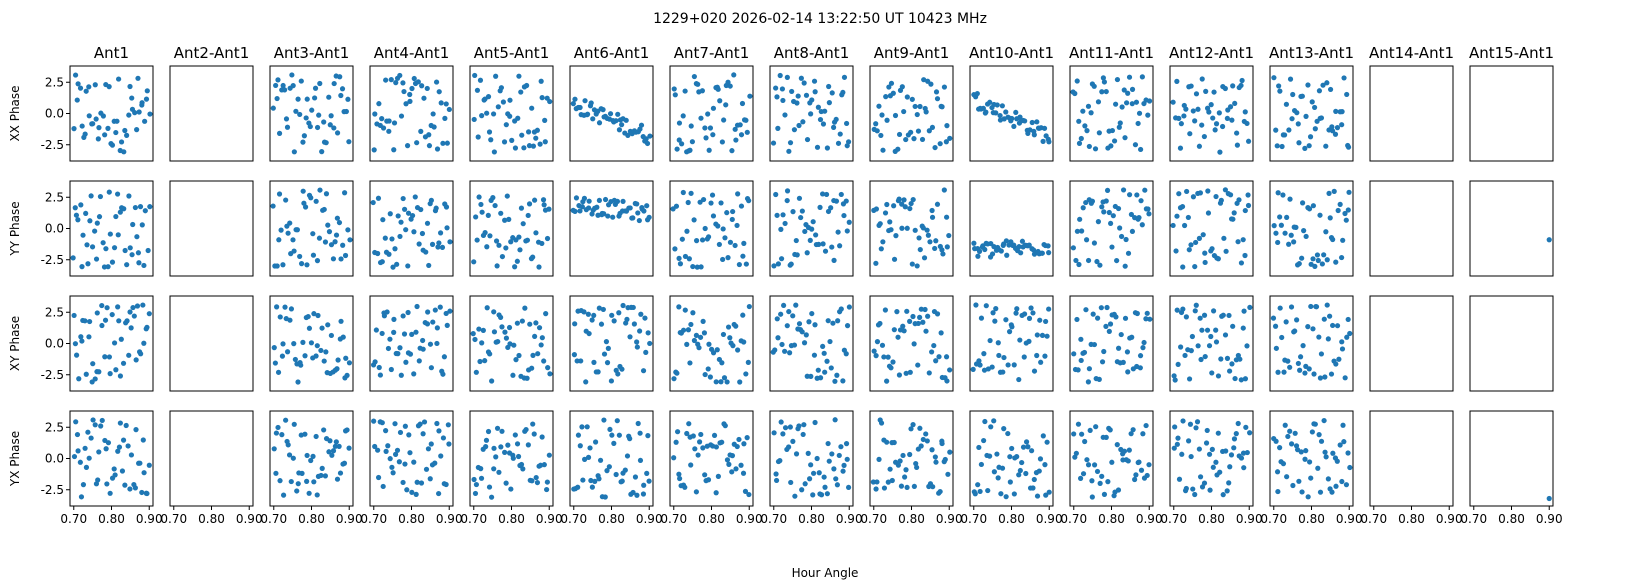  I want to click on x-tick-label: 0.70, so click(573, 519).